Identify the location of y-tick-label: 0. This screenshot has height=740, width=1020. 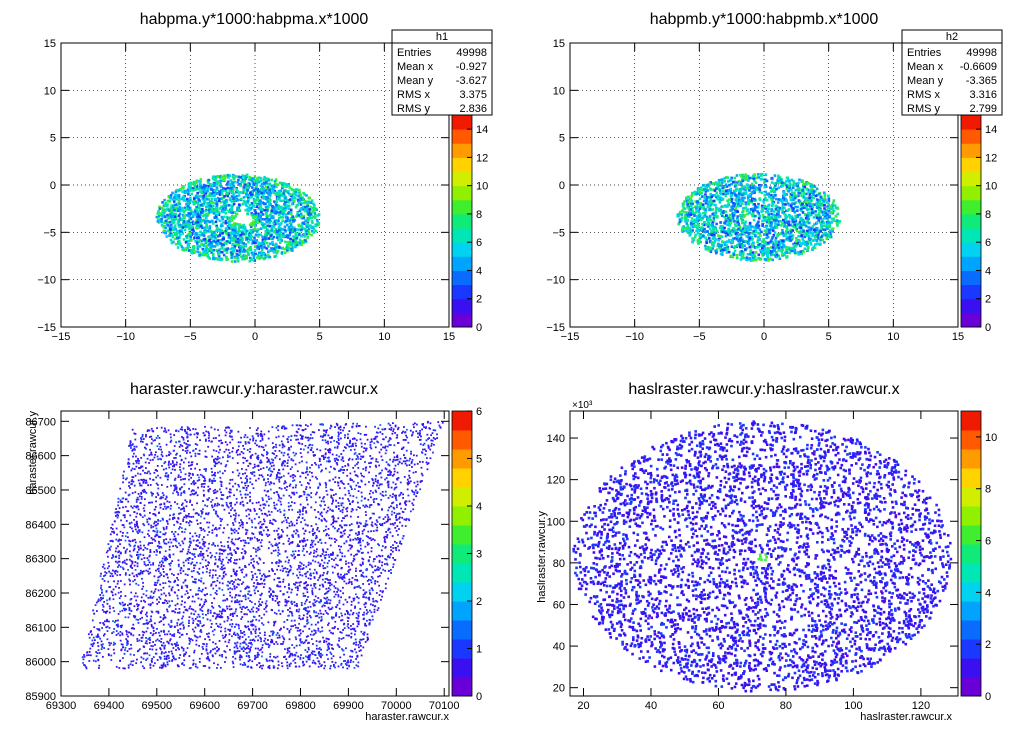
(562, 186).